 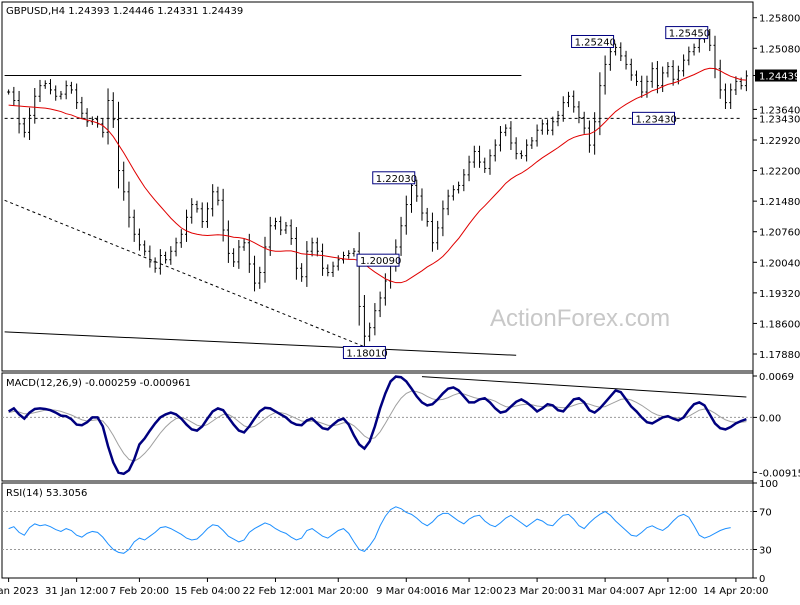 I want to click on price-annotation-label: 1.20090, so click(x=380, y=261).